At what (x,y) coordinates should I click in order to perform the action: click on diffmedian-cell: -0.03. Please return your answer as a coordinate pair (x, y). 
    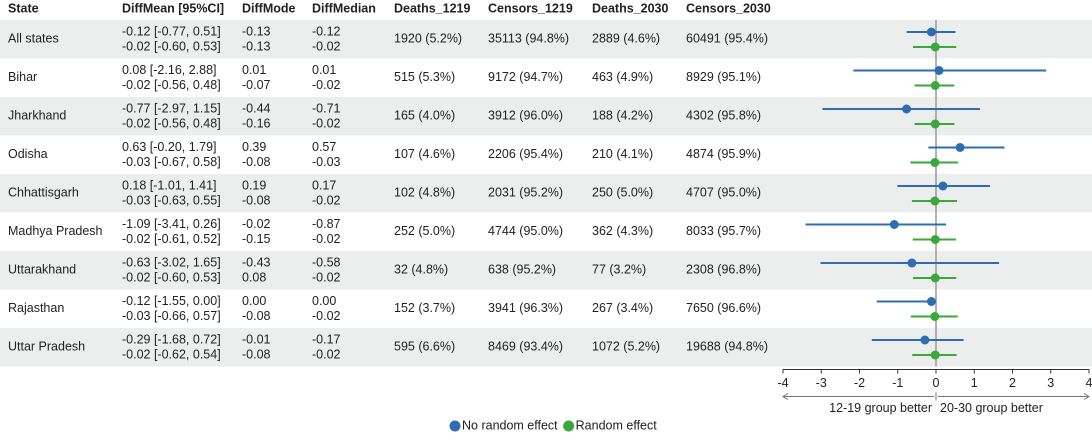
    Looking at the image, I should click on (326, 162).